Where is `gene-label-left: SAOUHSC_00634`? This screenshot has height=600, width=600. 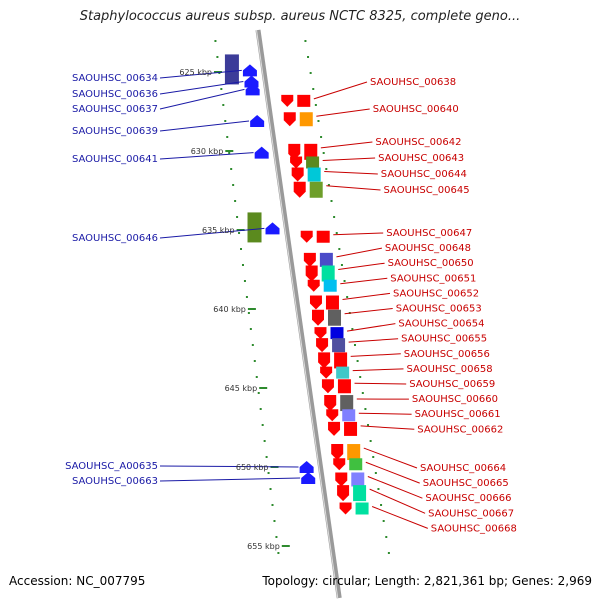 gene-label-left: SAOUHSC_00634 is located at coordinates (115, 78).